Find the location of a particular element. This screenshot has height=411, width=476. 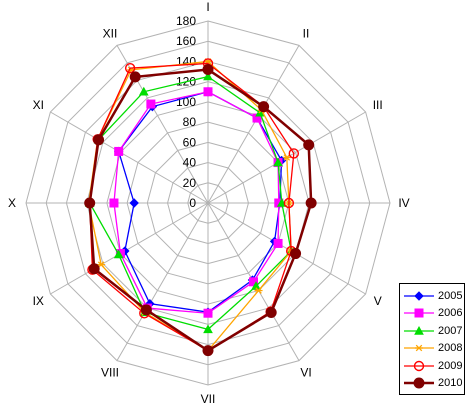

legend-entry: 2010 is located at coordinates (434, 384).